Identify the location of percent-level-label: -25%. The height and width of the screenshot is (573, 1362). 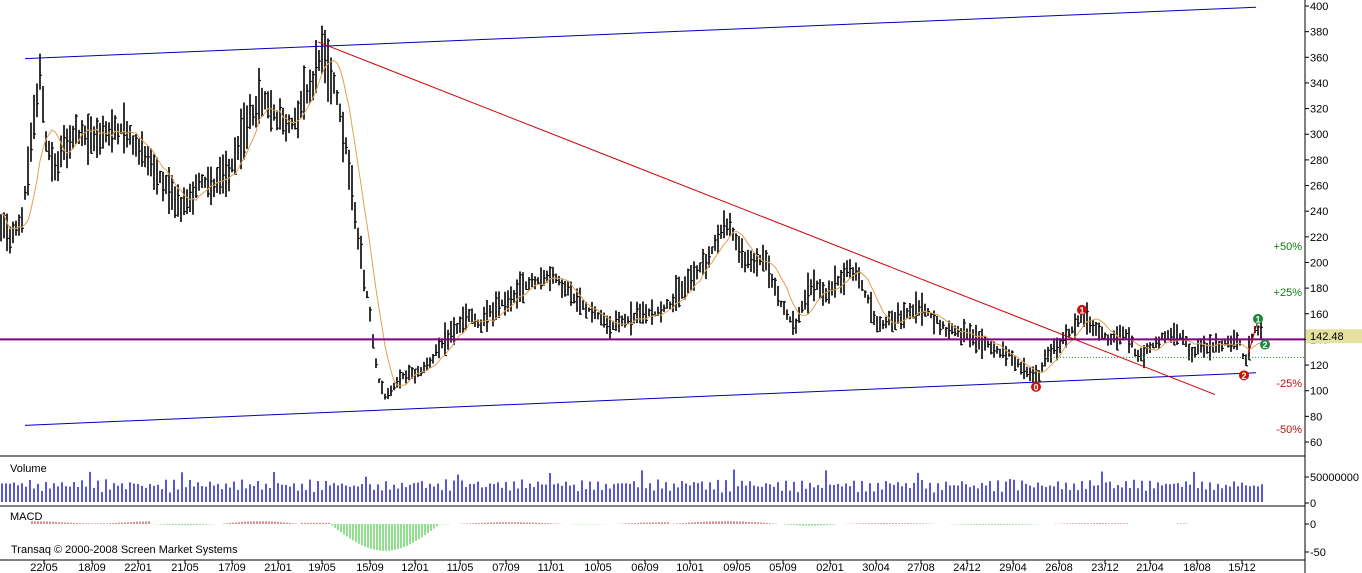
(1289, 384).